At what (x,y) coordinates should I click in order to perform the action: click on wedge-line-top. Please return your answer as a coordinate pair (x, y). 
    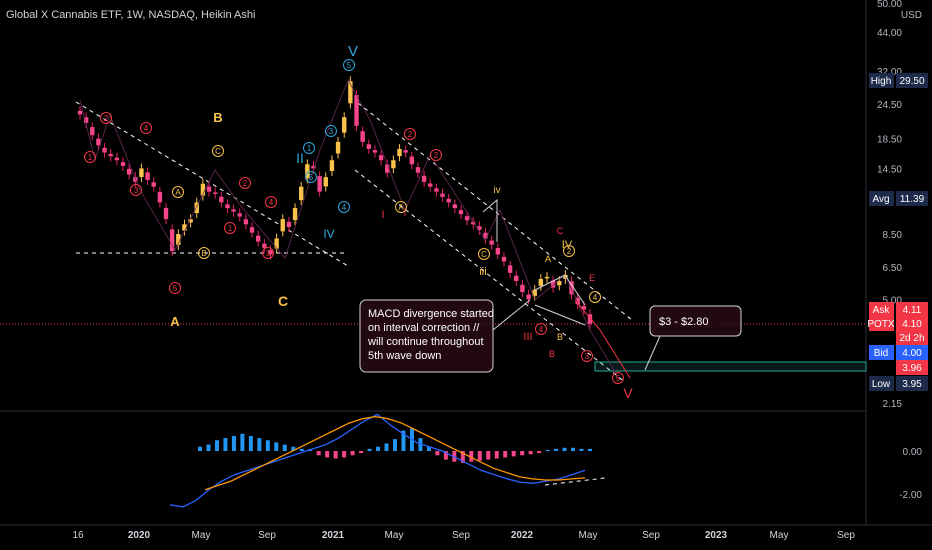
    Looking at the image, I should click on (560, 290).